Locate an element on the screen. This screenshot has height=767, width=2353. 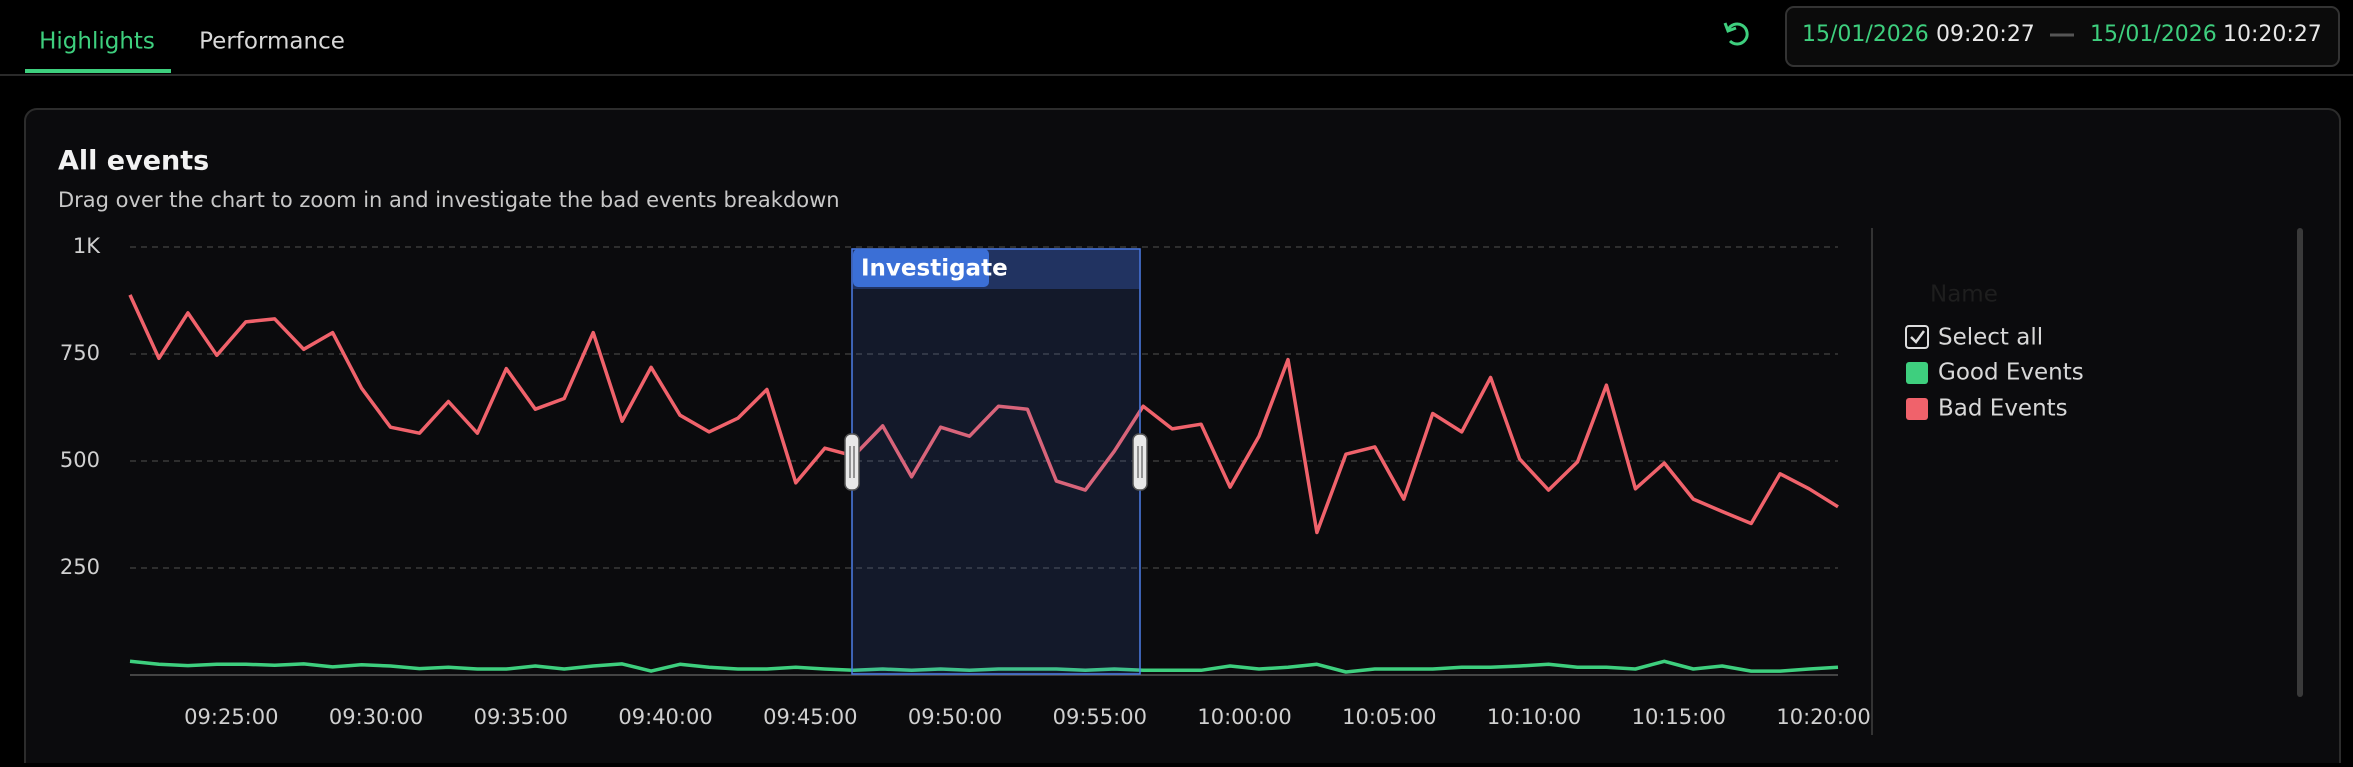
selection: Investigate is located at coordinates (996, 461).